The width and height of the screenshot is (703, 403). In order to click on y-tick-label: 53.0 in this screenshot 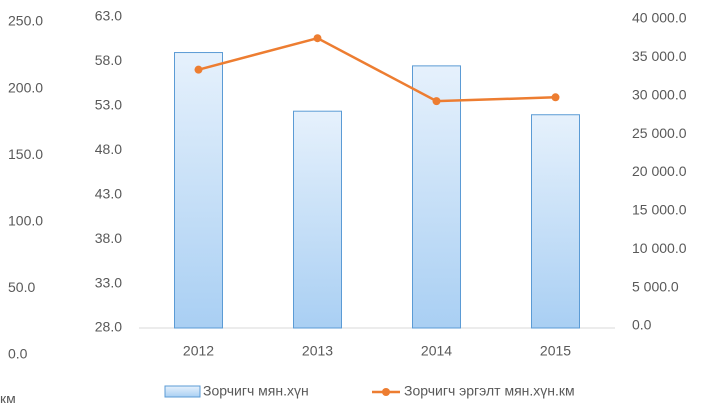, I will do `click(108, 105)`.